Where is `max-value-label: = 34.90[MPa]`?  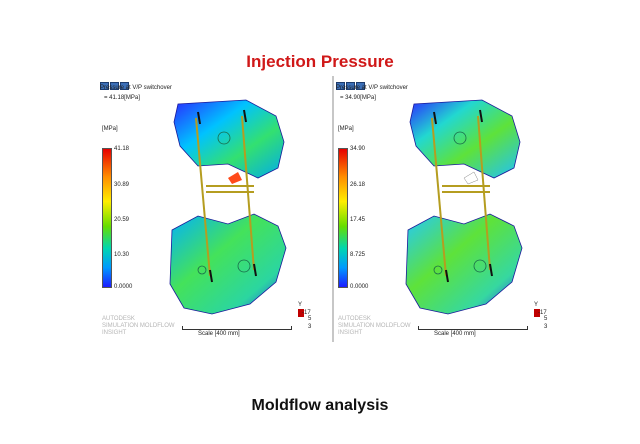
max-value-label: = 34.90[MPa] is located at coordinates (358, 98).